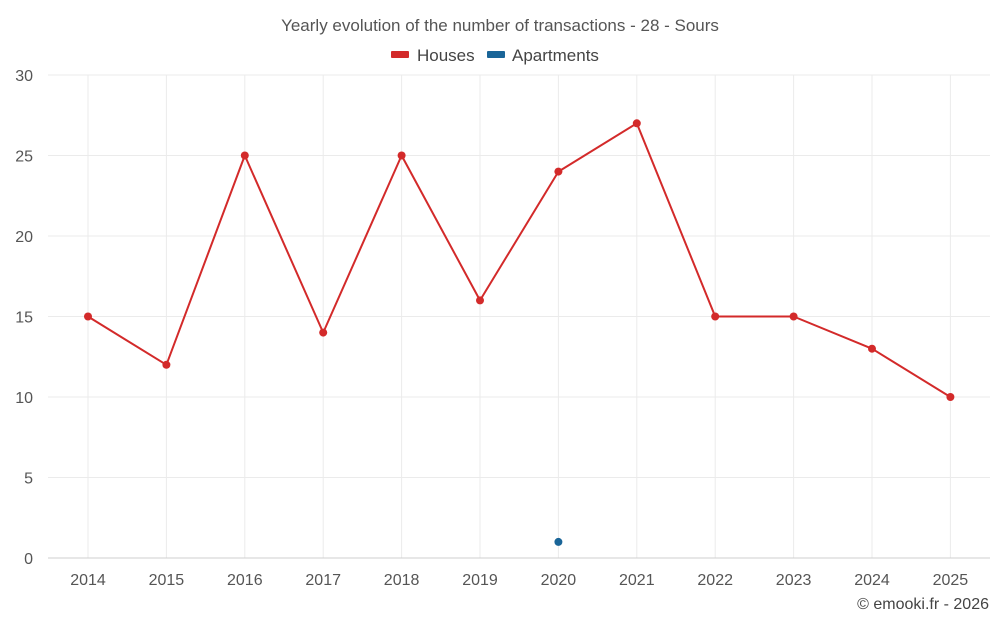  What do you see at coordinates (555, 55) in the screenshot?
I see `legend-label-apartments: Apartments` at bounding box center [555, 55].